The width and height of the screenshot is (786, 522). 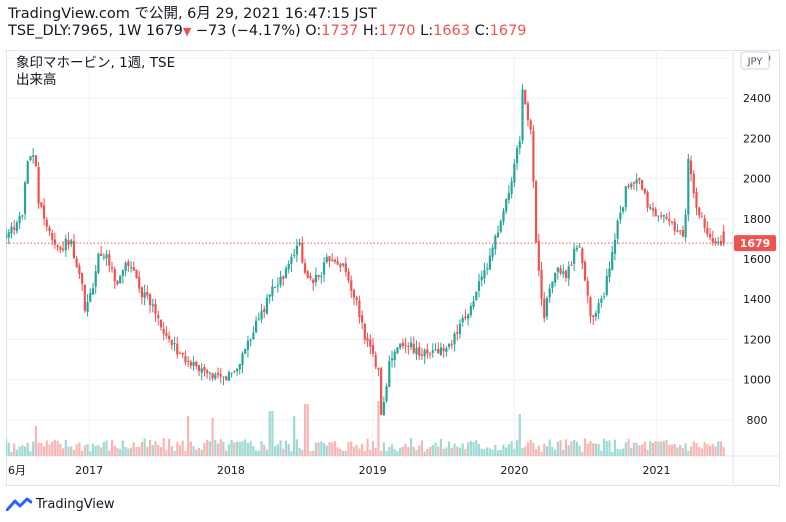 I want to click on time-tick-label: 2019, so click(x=373, y=470).